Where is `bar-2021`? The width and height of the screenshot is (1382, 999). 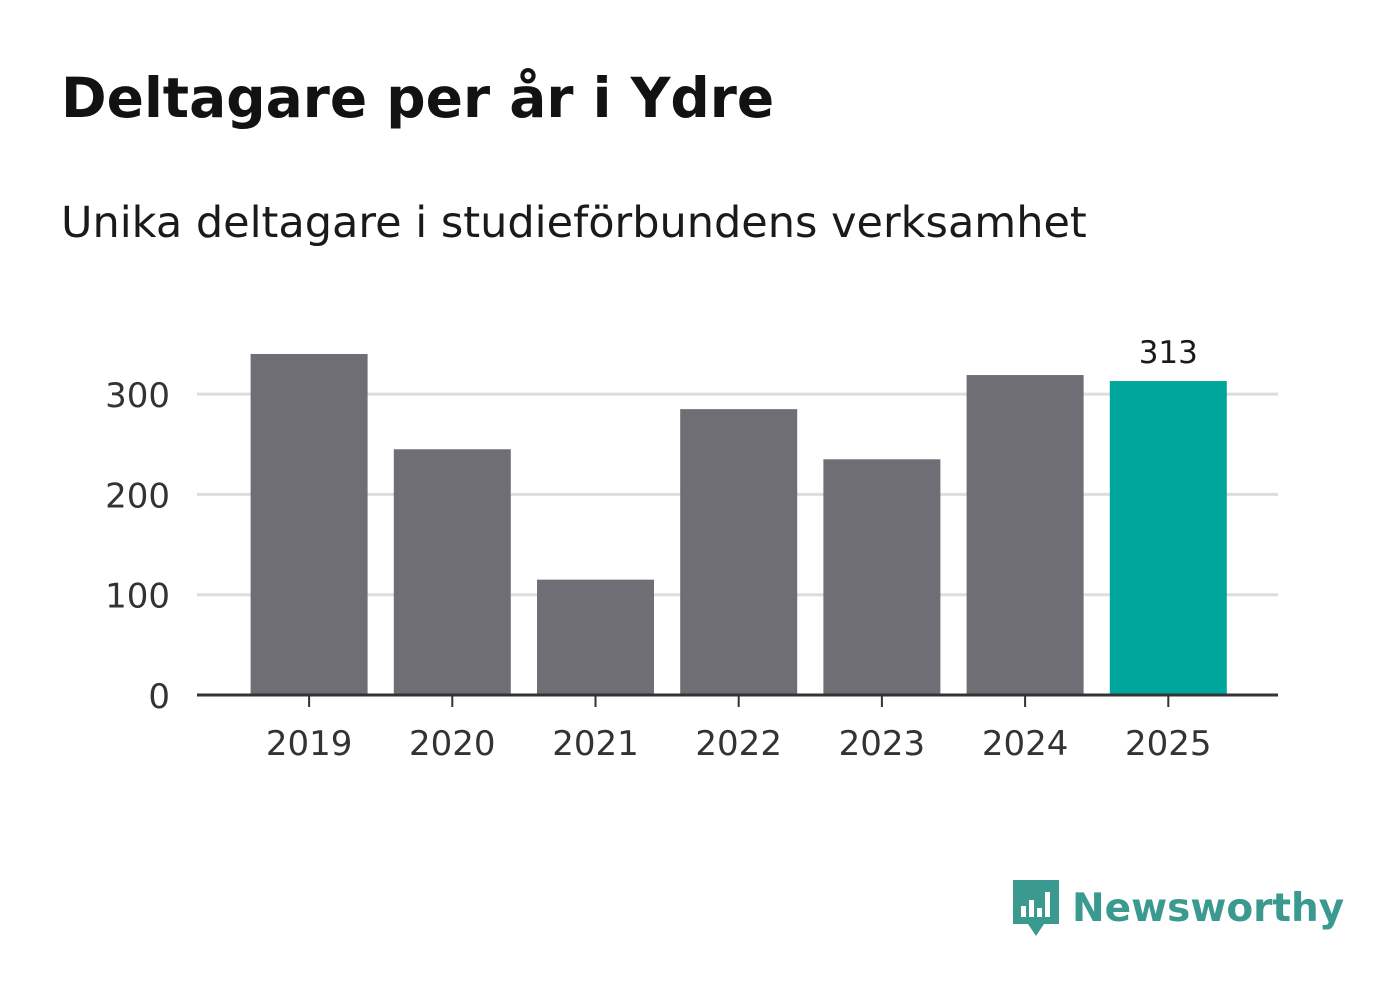 bar-2021 is located at coordinates (595, 637).